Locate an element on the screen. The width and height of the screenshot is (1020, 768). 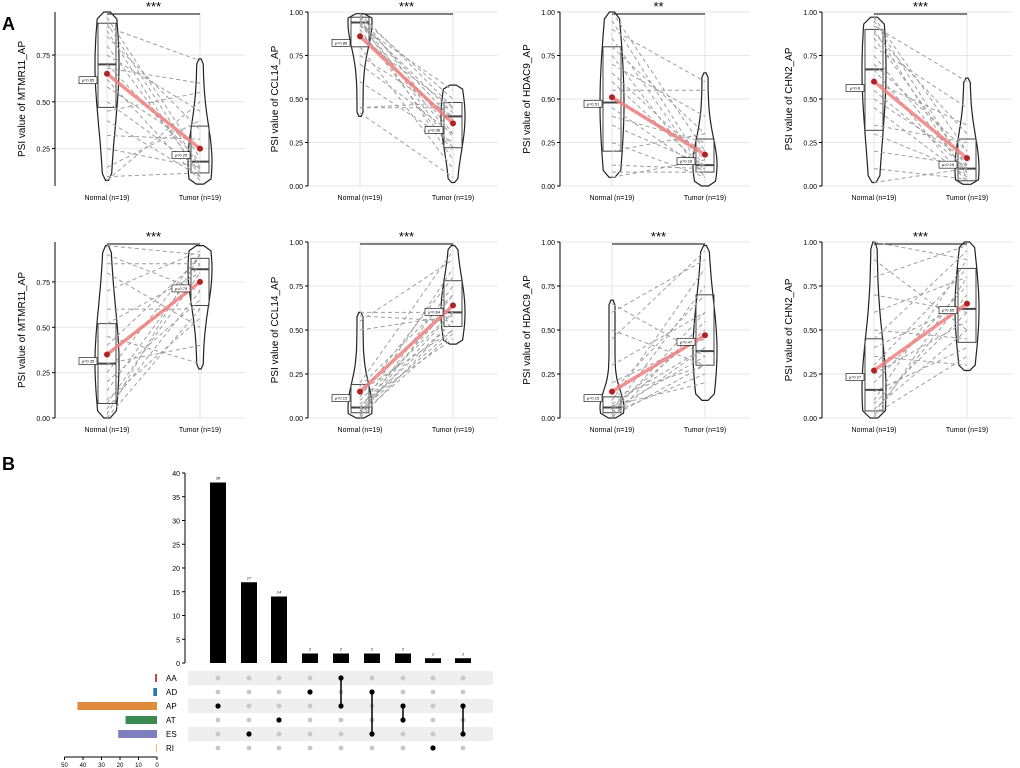
set-size-tick-label: 10 is located at coordinates (138, 765).